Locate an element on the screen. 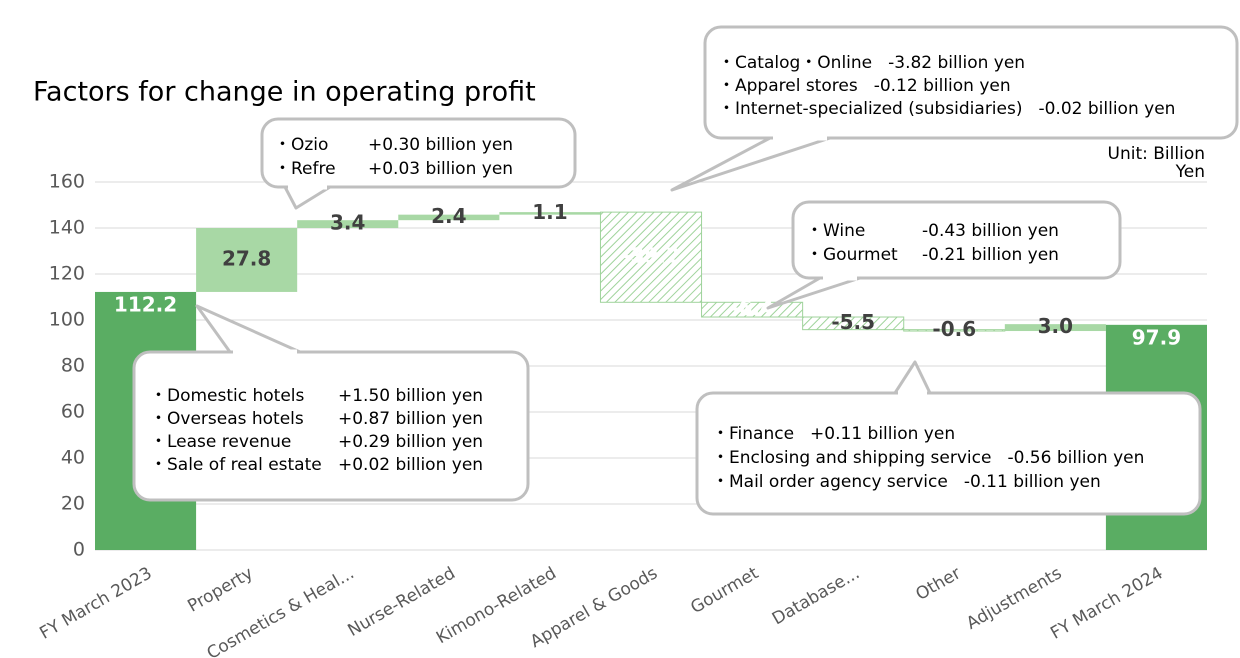 The height and width of the screenshot is (658, 1240). callout-name: ・Domestic hotels is located at coordinates (227, 396).